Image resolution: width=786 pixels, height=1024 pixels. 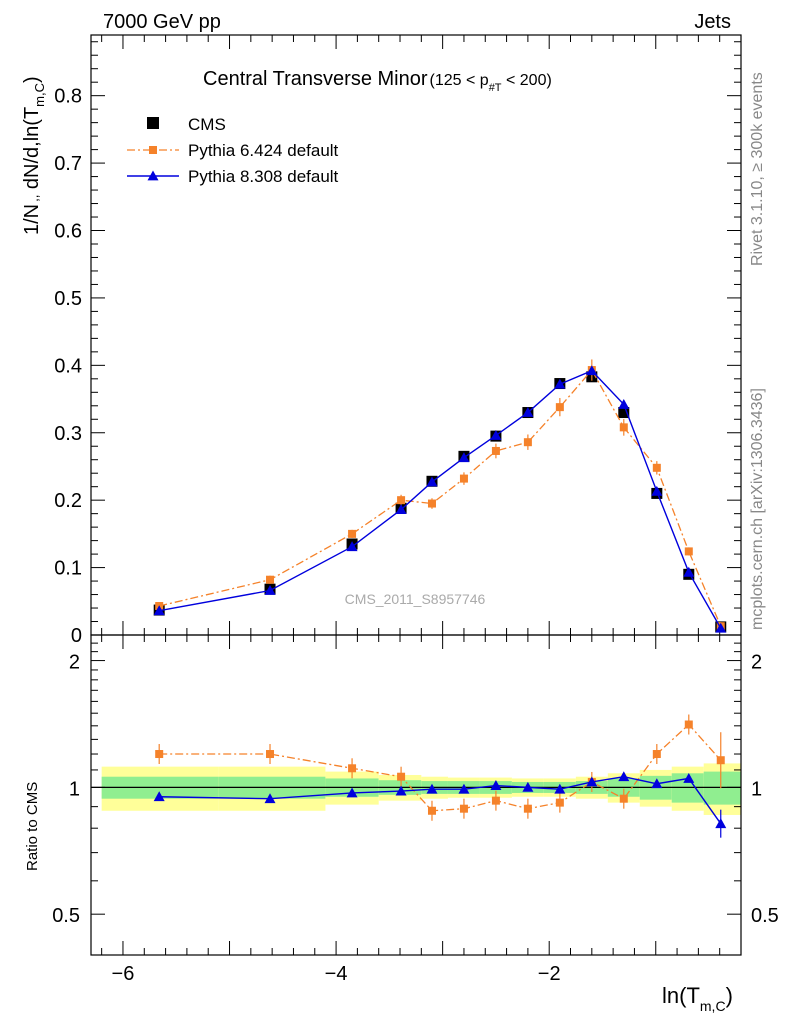 I want to click on y-tick-label: 0.5, so click(x=68, y=299).